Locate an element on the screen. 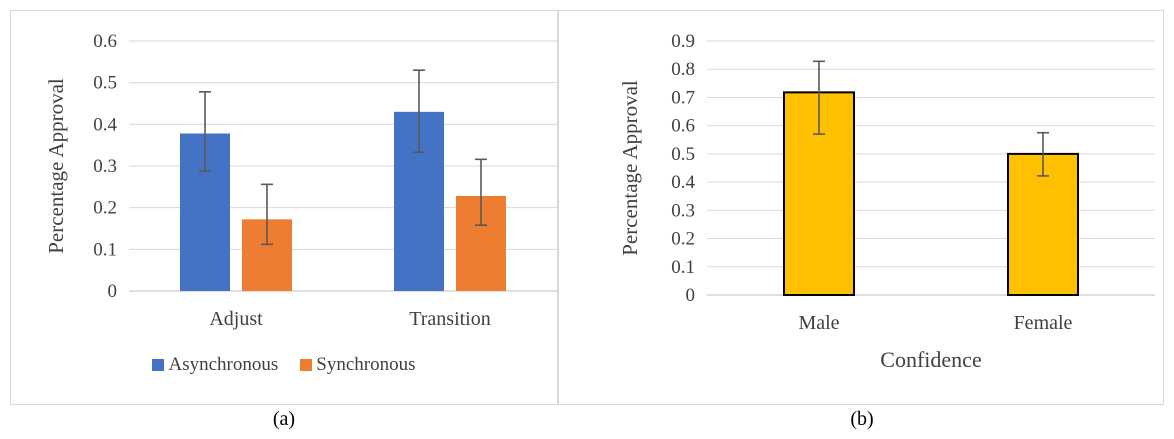  y-tick-label: 0.9 is located at coordinates (683, 41).